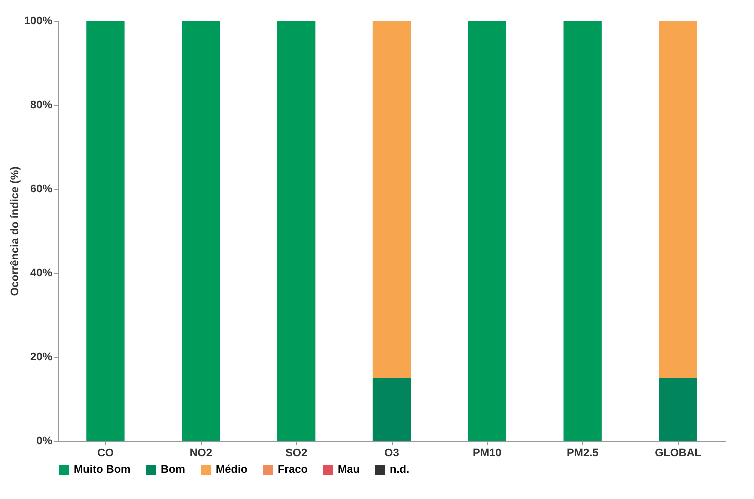 This screenshot has width=754, height=499. Describe the element at coordinates (105, 454) in the screenshot. I see `x-tick-label: CO` at that location.